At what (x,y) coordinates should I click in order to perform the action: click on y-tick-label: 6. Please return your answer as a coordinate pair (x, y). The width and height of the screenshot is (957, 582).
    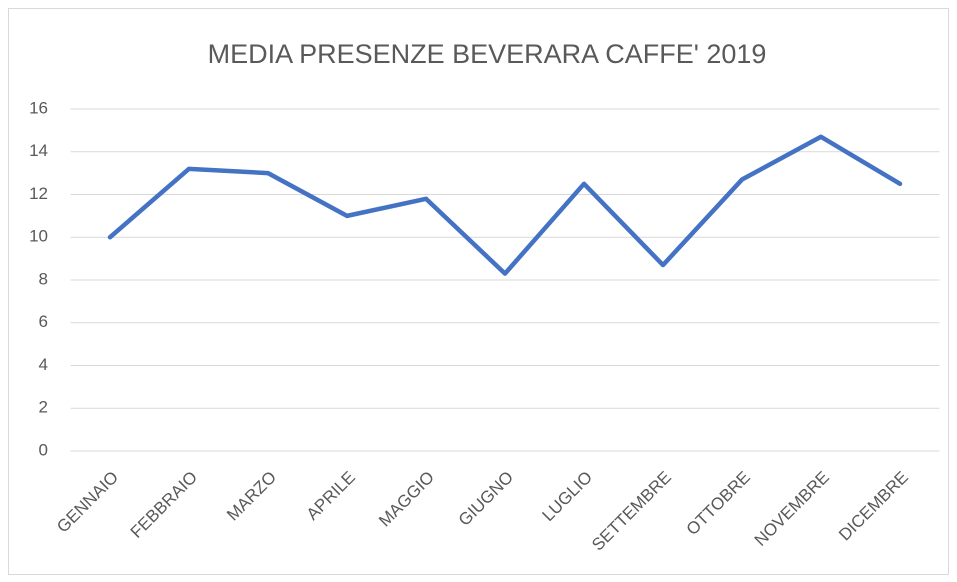
    Looking at the image, I should click on (43, 321).